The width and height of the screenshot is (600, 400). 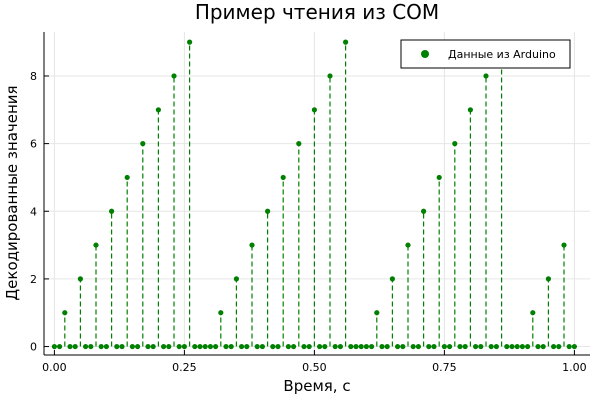 What do you see at coordinates (314, 362) in the screenshot?
I see `x-axis-ticks: 0.00 0.25 0.50 0.75 1.00` at bounding box center [314, 362].